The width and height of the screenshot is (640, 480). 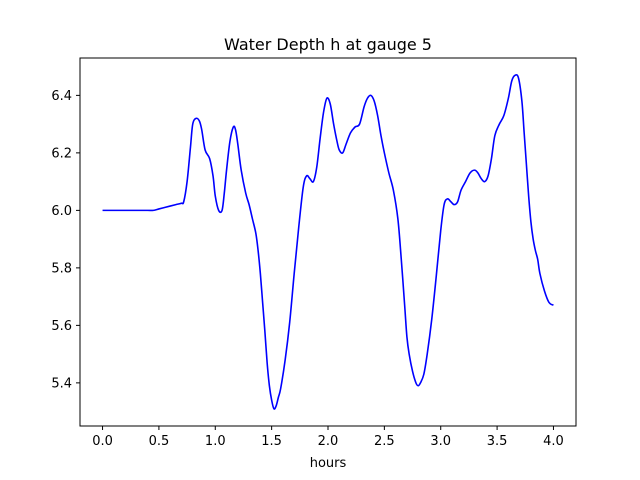 I want to click on x-axis: 0.0 0.5 1.0 1.5 2.0 2.5 3.0 3.5 4.0, so click(x=328, y=437).